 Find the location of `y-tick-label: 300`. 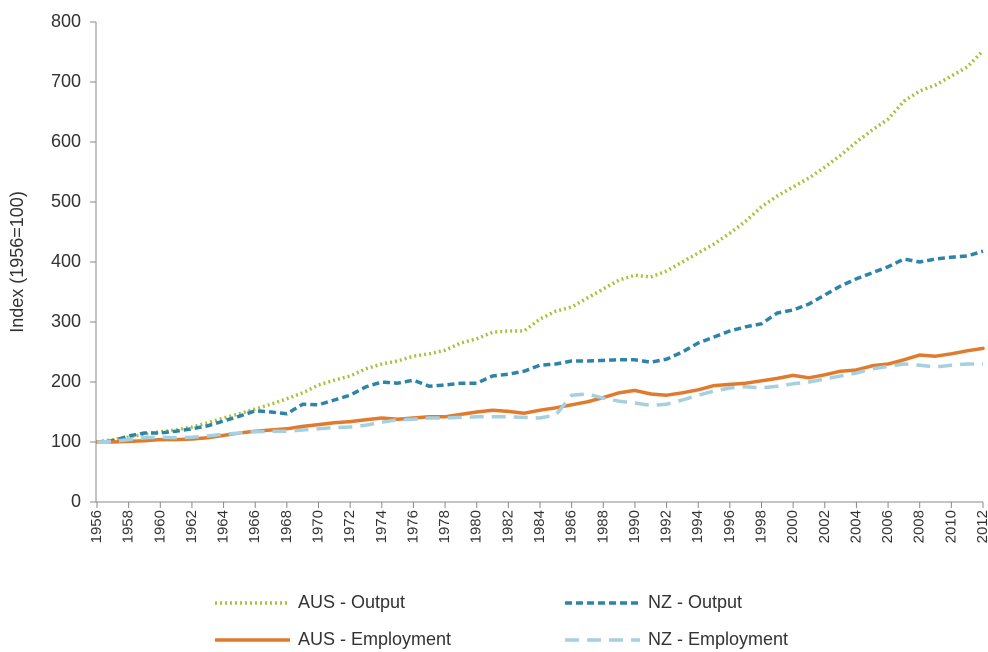

y-tick-label: 300 is located at coordinates (66, 321).